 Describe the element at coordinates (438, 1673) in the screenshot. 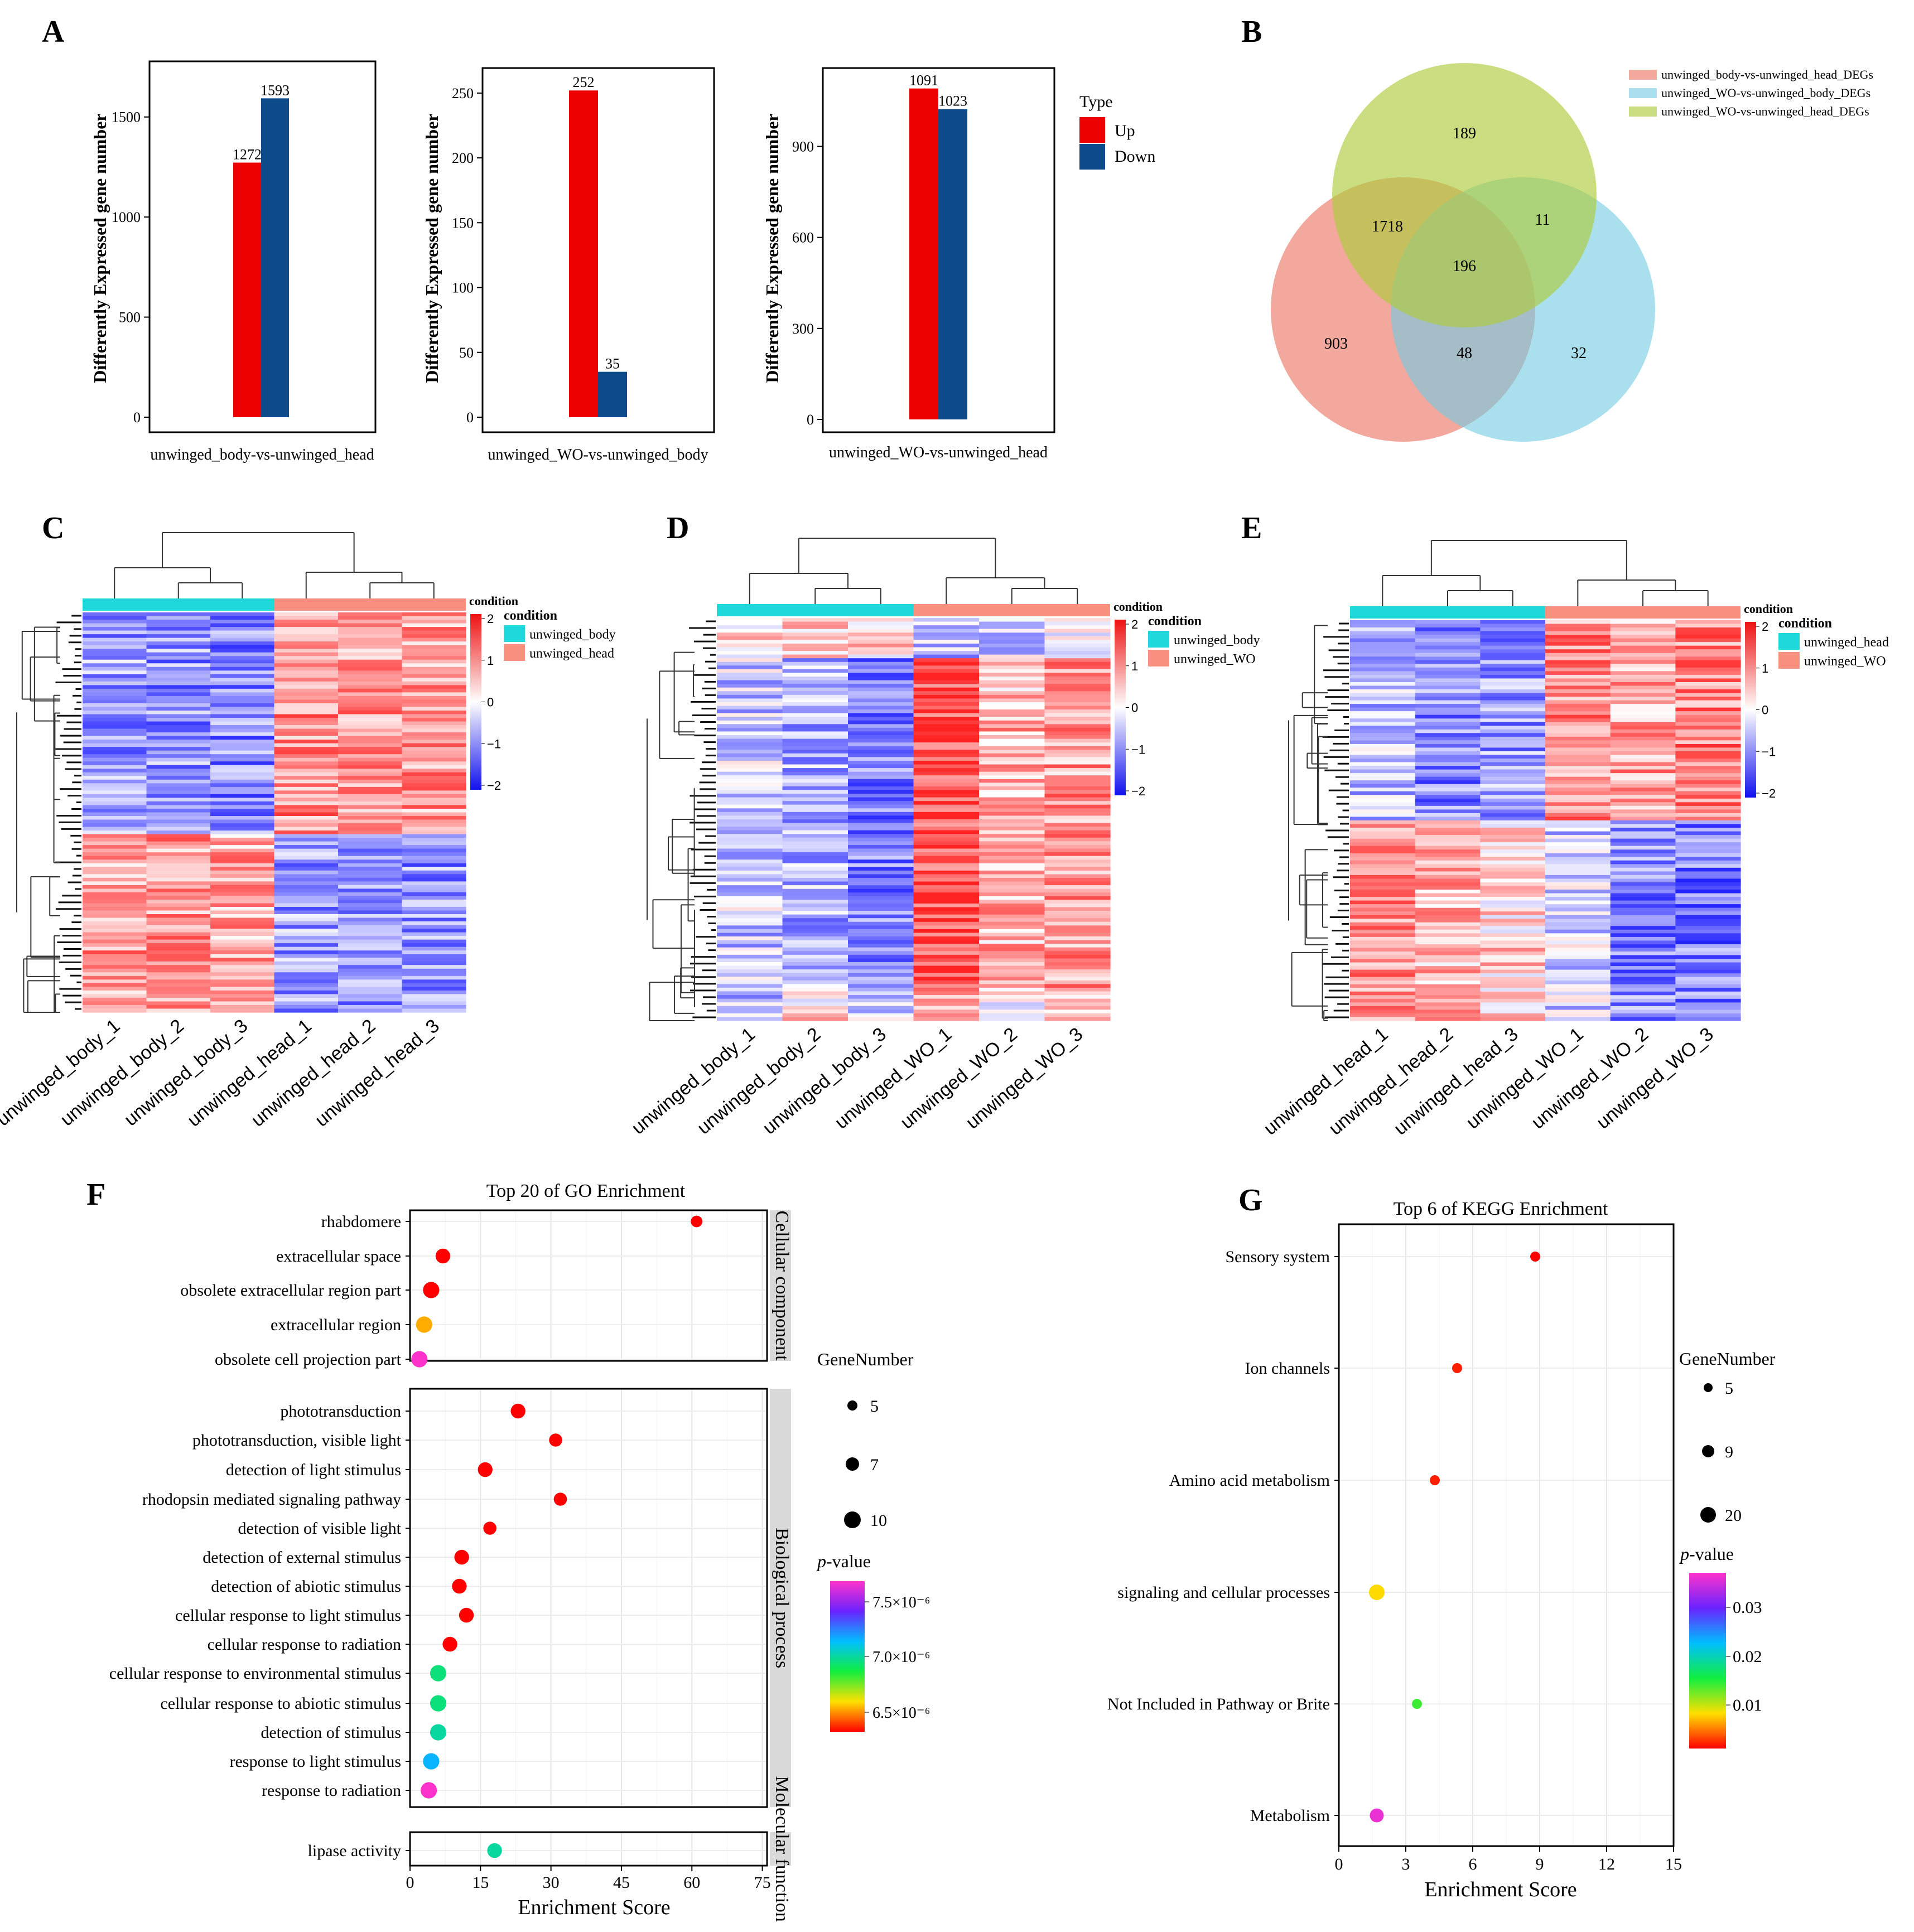

I see `data-point` at that location.